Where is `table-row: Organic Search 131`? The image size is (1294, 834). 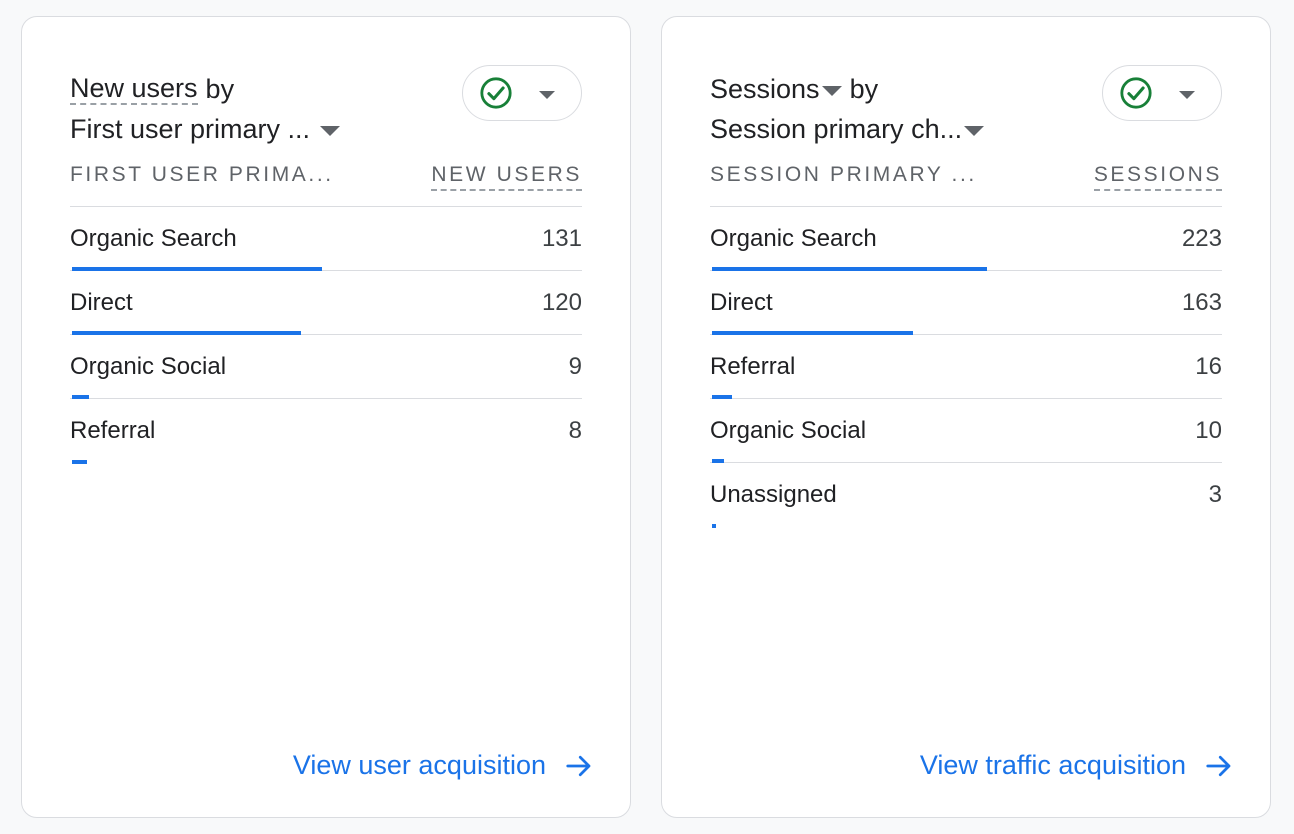
table-row: Organic Search 131 is located at coordinates (326, 239).